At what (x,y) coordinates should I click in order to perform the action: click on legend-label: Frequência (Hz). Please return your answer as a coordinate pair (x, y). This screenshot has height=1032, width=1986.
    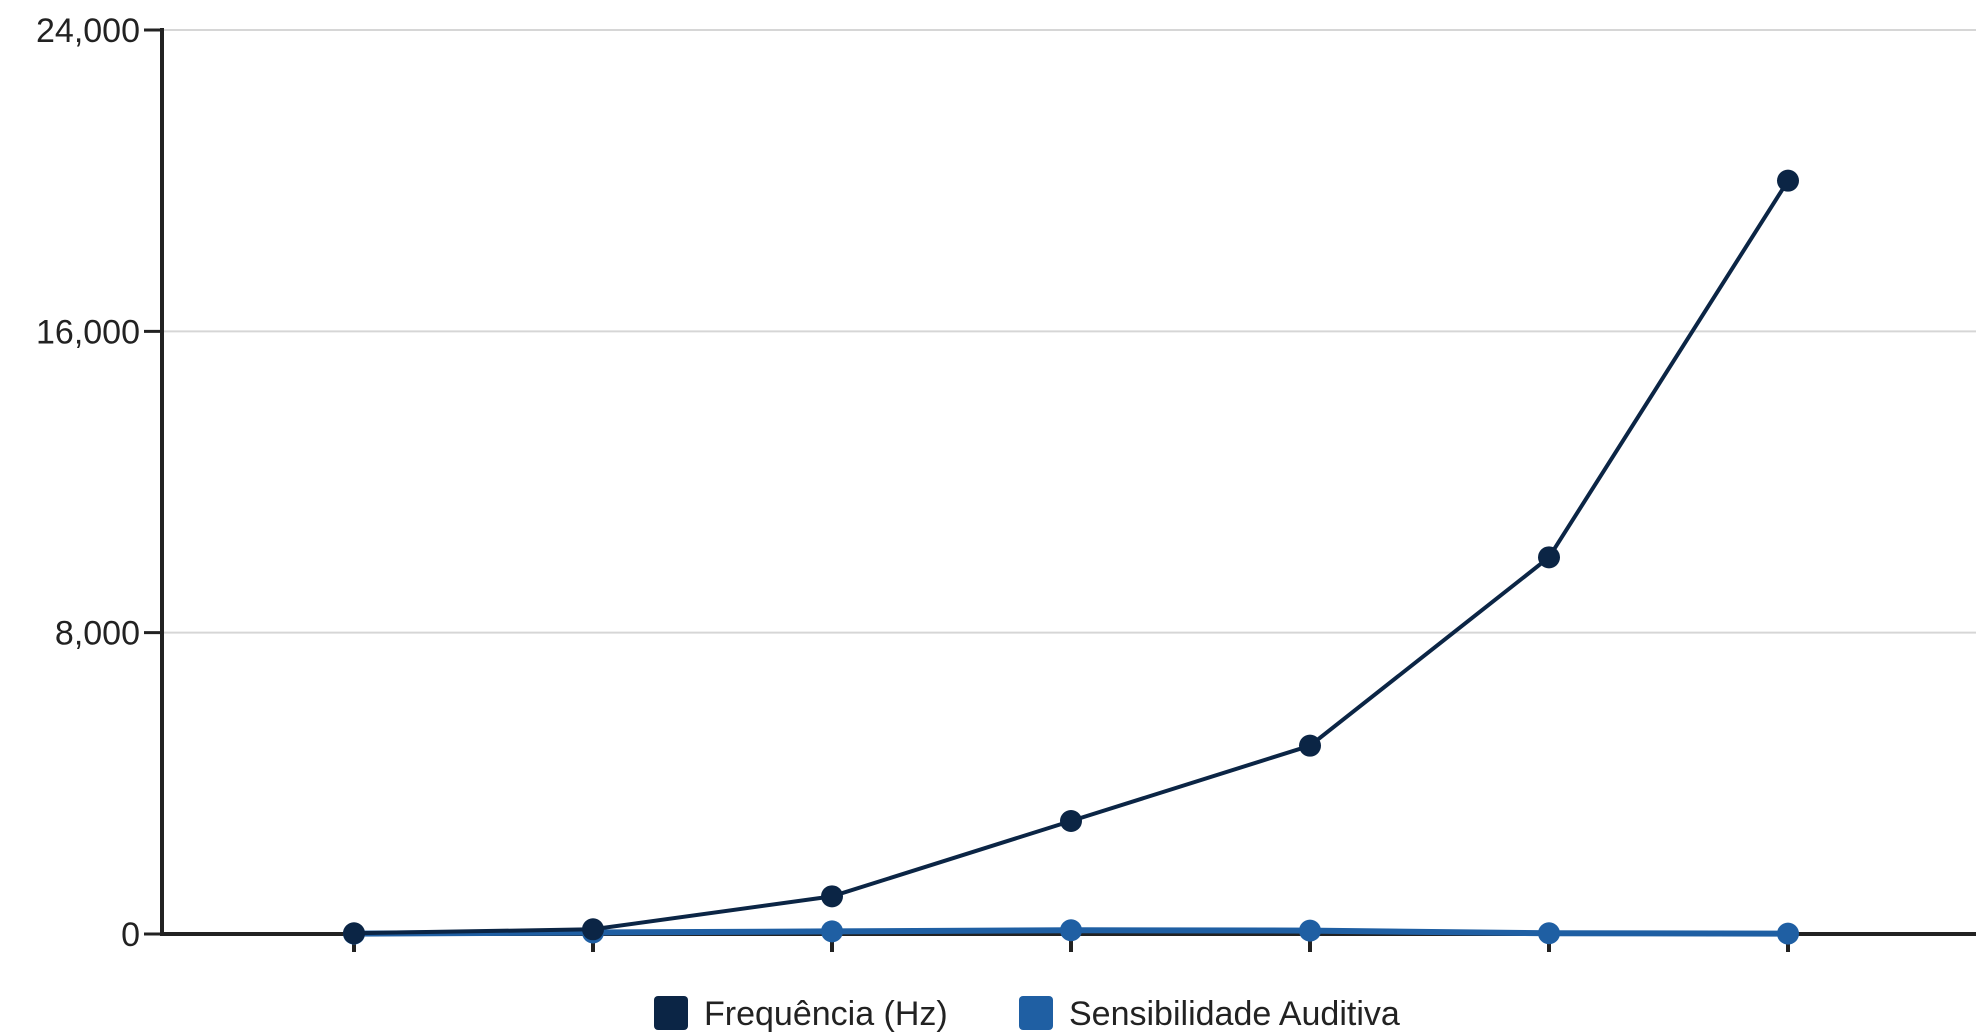
    Looking at the image, I should click on (826, 1013).